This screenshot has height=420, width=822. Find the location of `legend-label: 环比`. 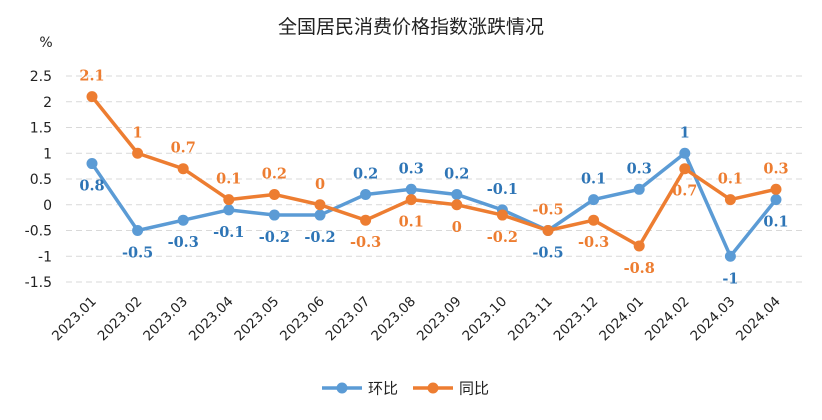

legend-label: 环比 is located at coordinates (383, 389).